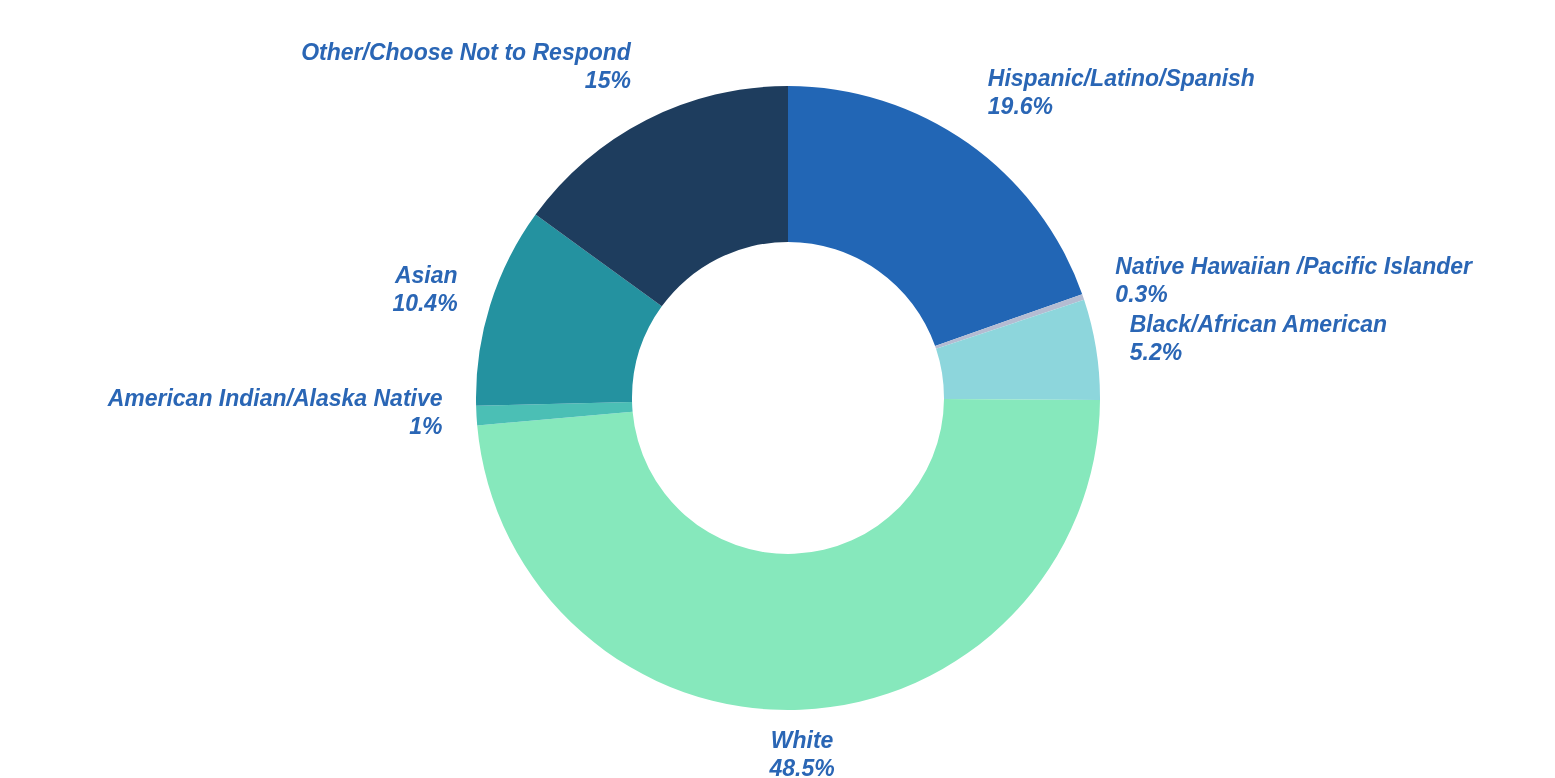 This screenshot has height=778, width=1555. I want to click on slice-label: Black/African American, so click(1258, 323).